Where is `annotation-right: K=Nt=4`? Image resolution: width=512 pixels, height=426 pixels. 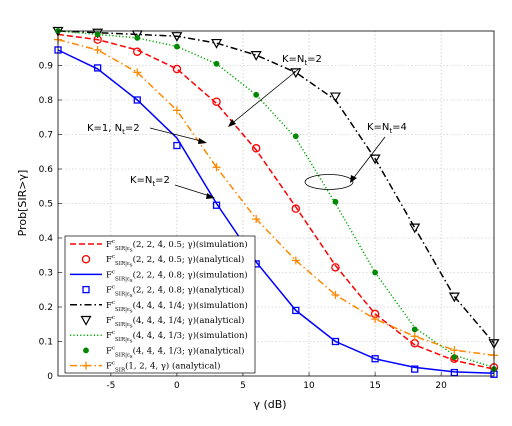
annotation-right: K=Nt=4 is located at coordinates (387, 128).